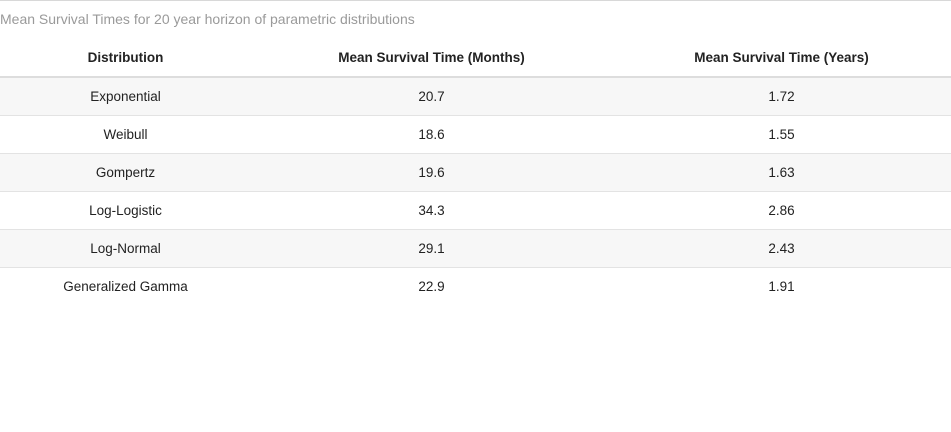 The image size is (951, 432). Describe the element at coordinates (431, 172) in the screenshot. I see `cell-months: 19.6` at that location.